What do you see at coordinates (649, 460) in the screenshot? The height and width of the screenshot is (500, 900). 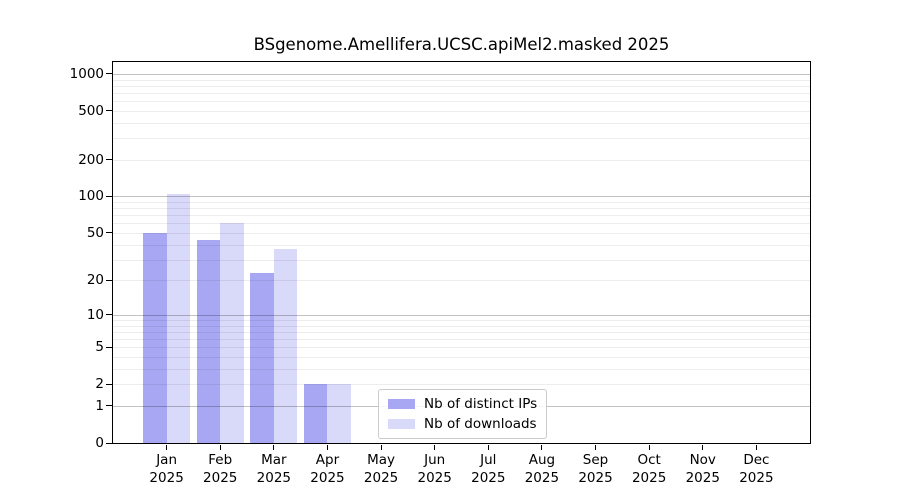 I see `x-tick-label-line: Oct` at bounding box center [649, 460].